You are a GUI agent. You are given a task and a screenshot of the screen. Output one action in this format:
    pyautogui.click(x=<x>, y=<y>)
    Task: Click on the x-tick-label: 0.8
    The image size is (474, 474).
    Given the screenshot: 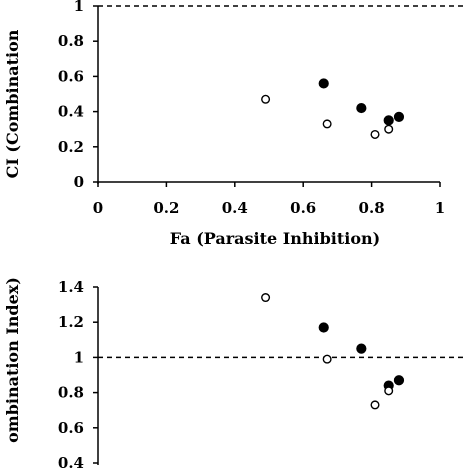 What is the action you would take?
    pyautogui.click(x=372, y=208)
    